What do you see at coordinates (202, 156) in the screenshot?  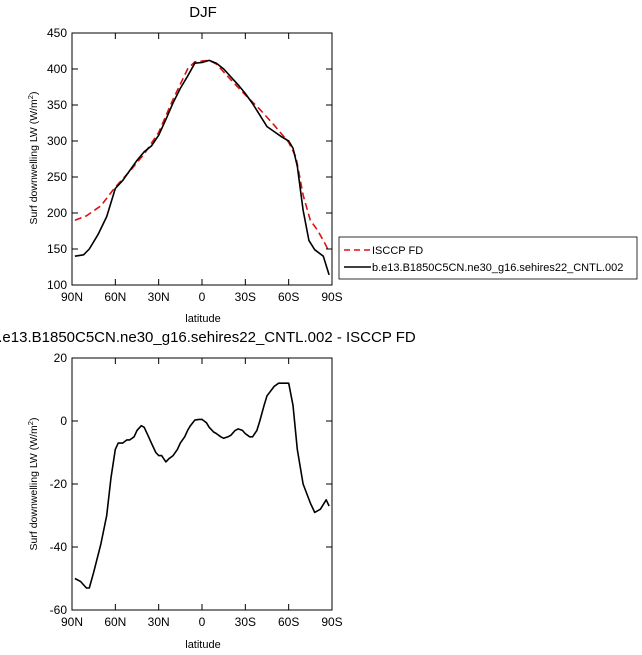 I see `p0-series-0-line` at bounding box center [202, 156].